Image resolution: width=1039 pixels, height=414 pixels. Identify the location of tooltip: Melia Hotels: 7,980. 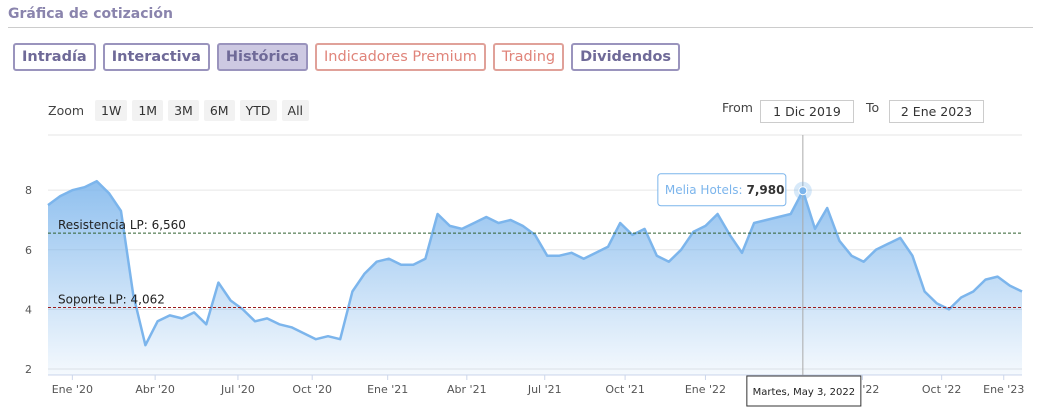
(722, 190).